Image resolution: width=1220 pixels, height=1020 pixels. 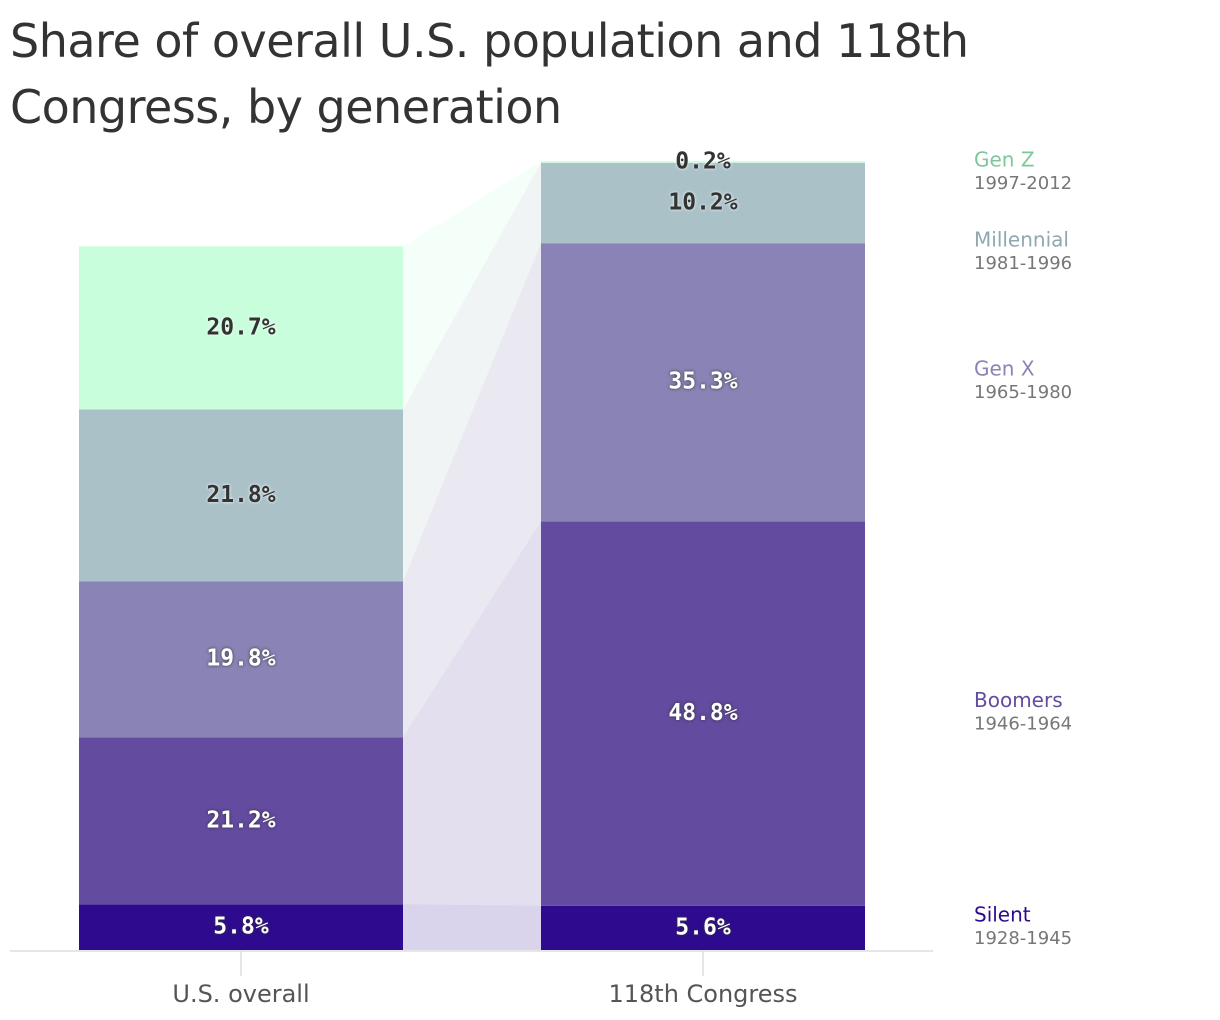 I want to click on legend-label: Millennial, so click(x=1021, y=240).